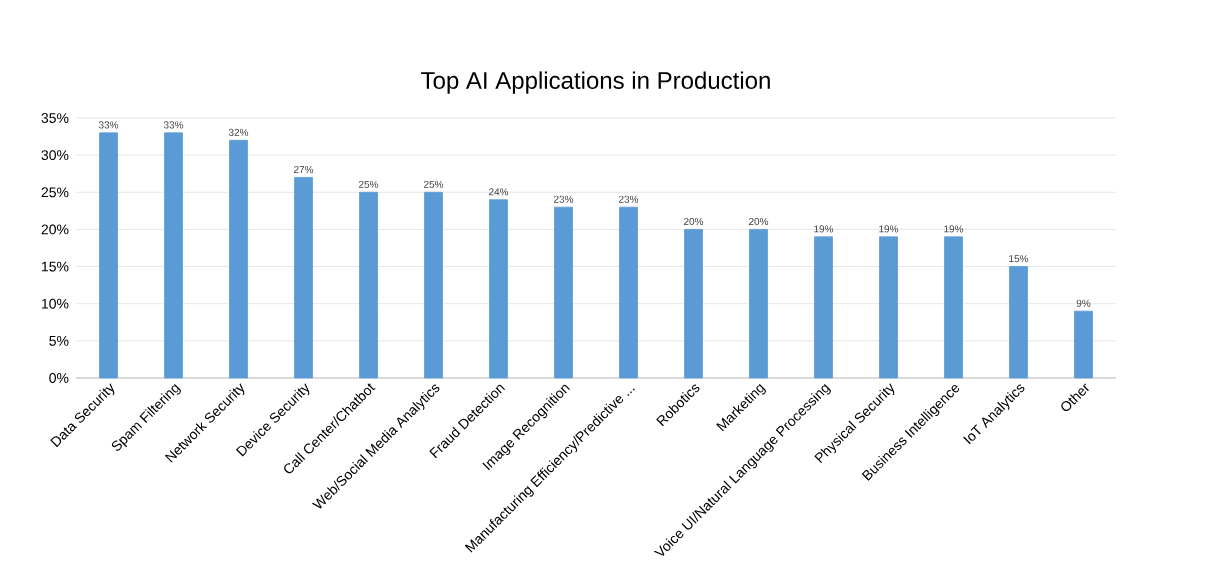  I want to click on chart-title: Top AI Applications in Production, so click(595, 82).